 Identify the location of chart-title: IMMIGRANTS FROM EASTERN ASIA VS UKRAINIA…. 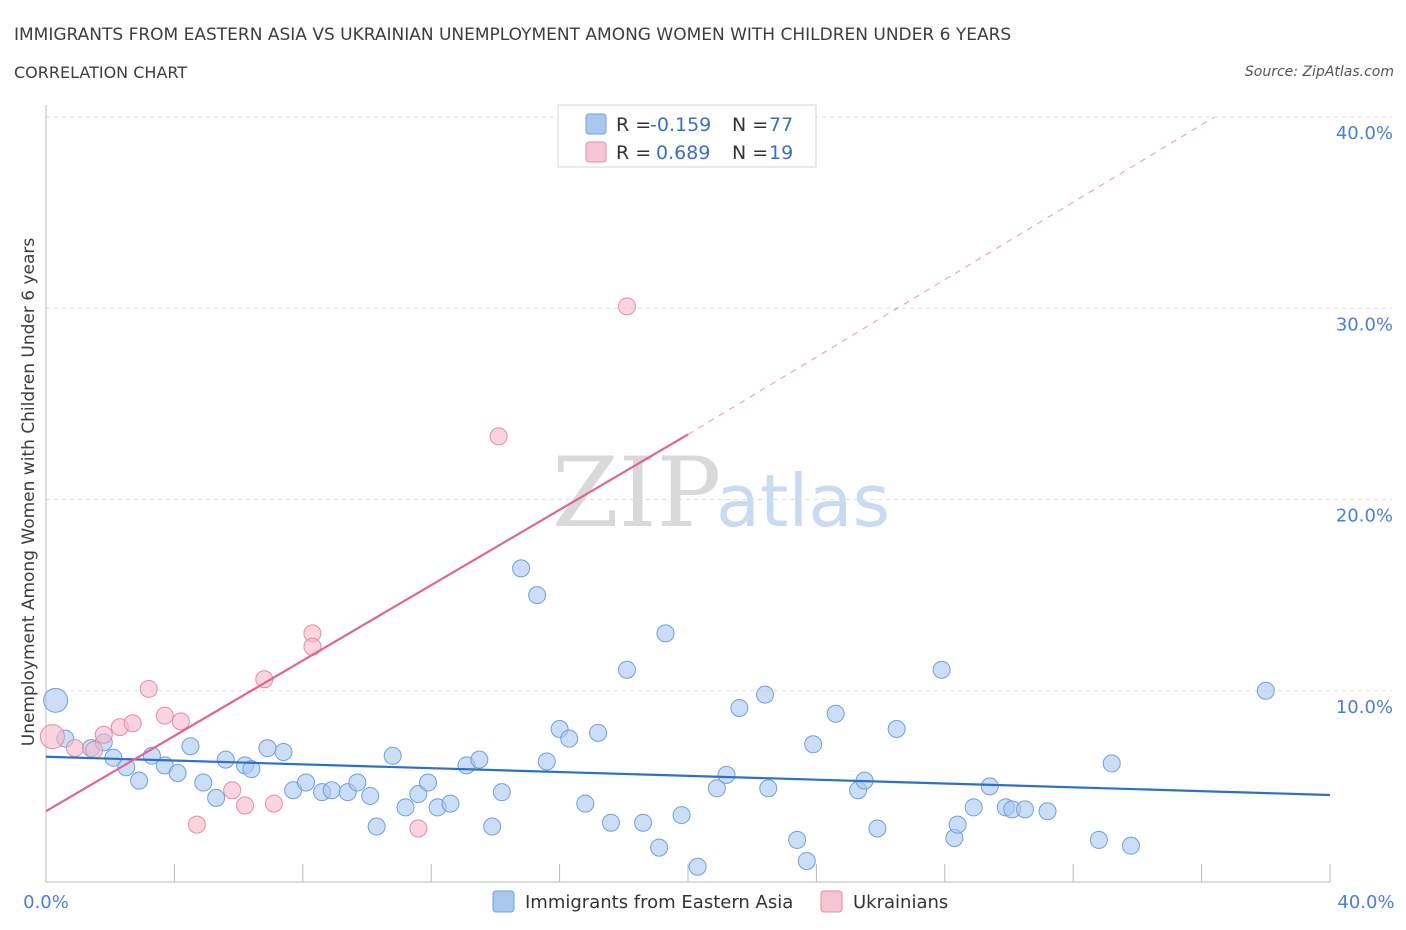
(512, 35).